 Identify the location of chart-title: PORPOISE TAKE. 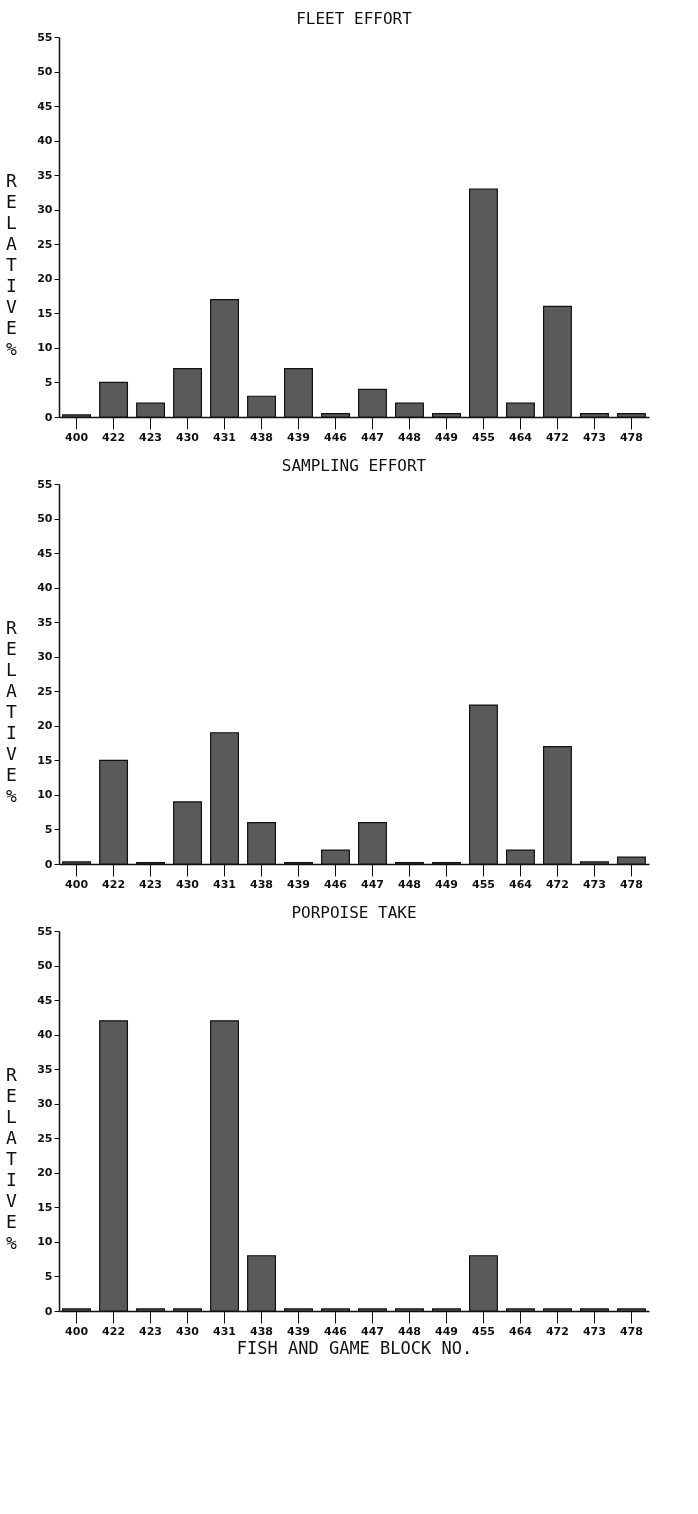
(354, 912).